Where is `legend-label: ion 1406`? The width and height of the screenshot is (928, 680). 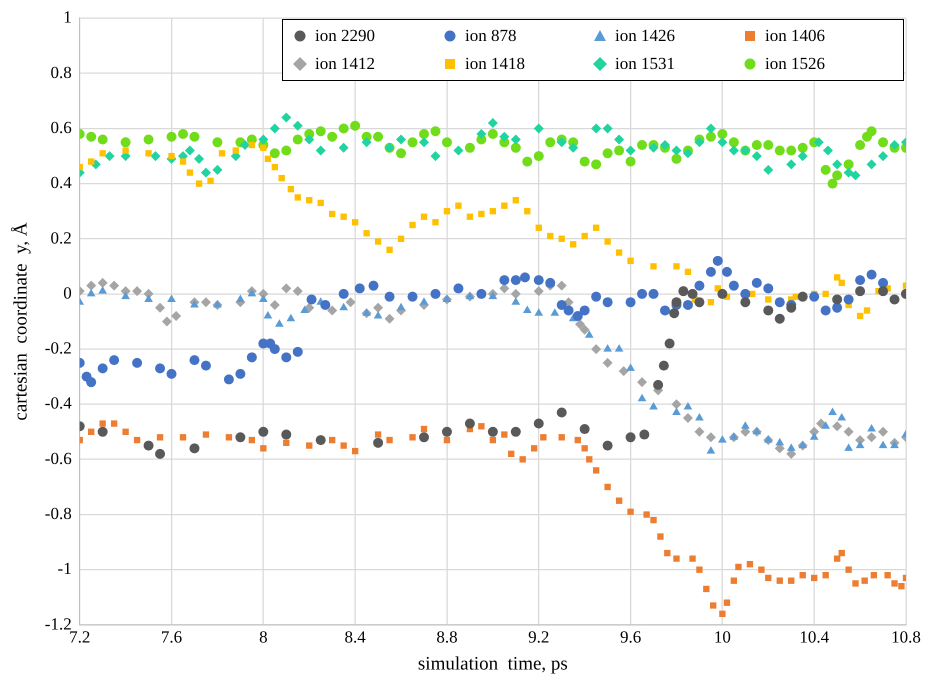 legend-label: ion 1406 is located at coordinates (795, 36).